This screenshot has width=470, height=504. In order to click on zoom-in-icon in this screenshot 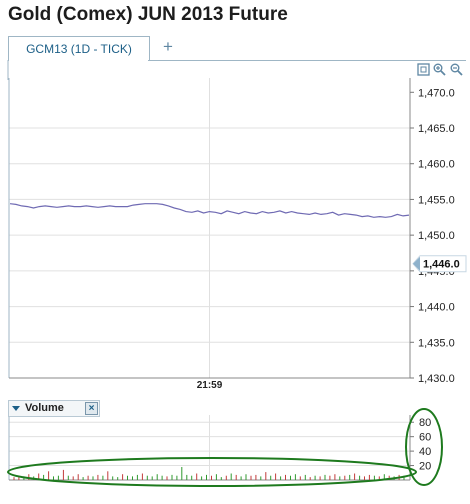, I will do `click(439, 69)`.